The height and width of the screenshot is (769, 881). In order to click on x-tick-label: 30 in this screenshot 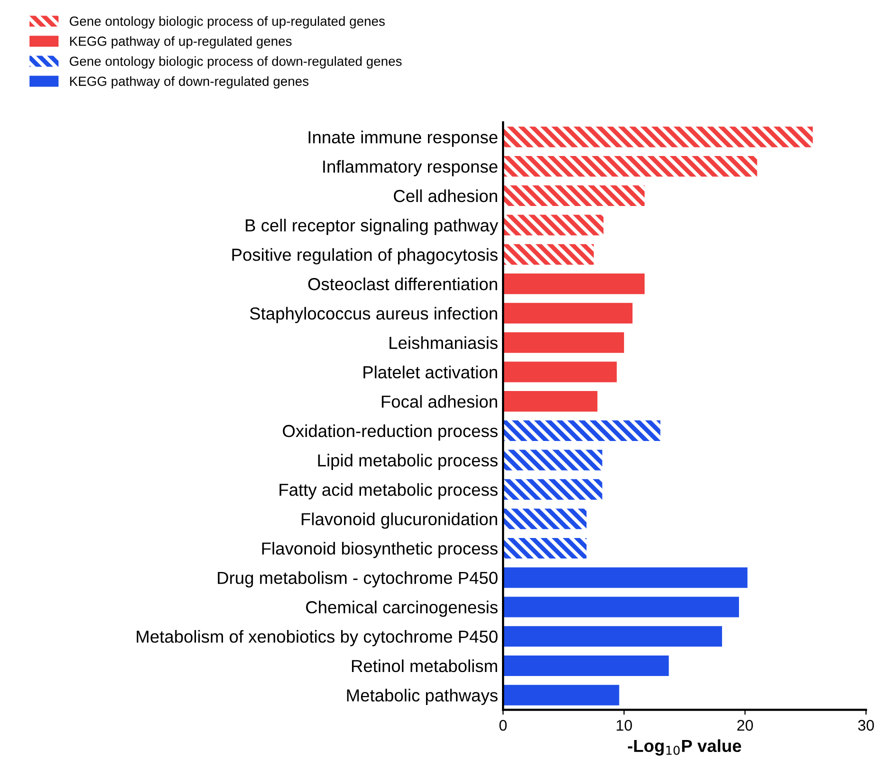, I will do `click(866, 725)`.